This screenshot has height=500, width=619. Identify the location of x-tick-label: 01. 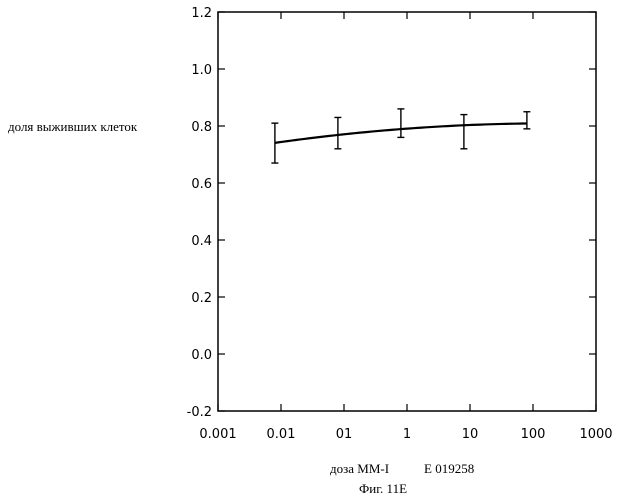
(344, 434).